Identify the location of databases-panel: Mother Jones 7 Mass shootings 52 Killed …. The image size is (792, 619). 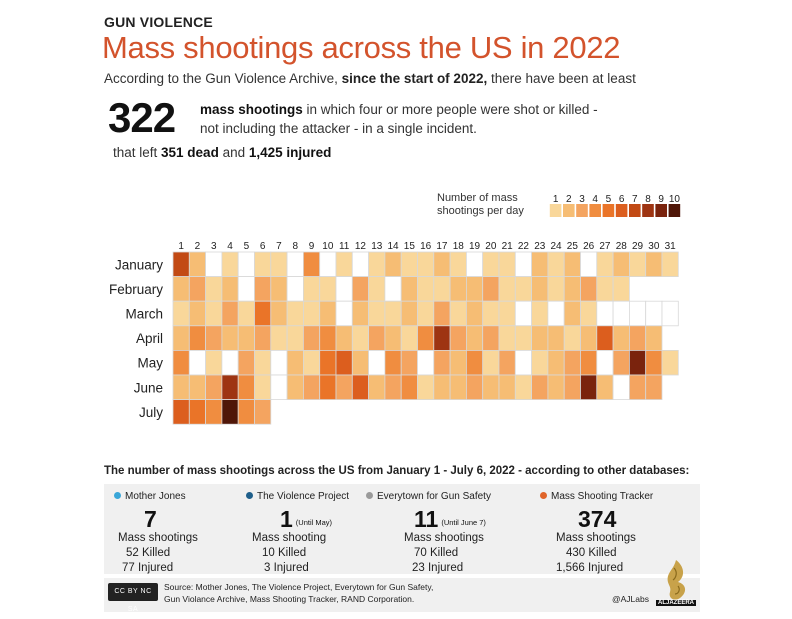
(402, 529).